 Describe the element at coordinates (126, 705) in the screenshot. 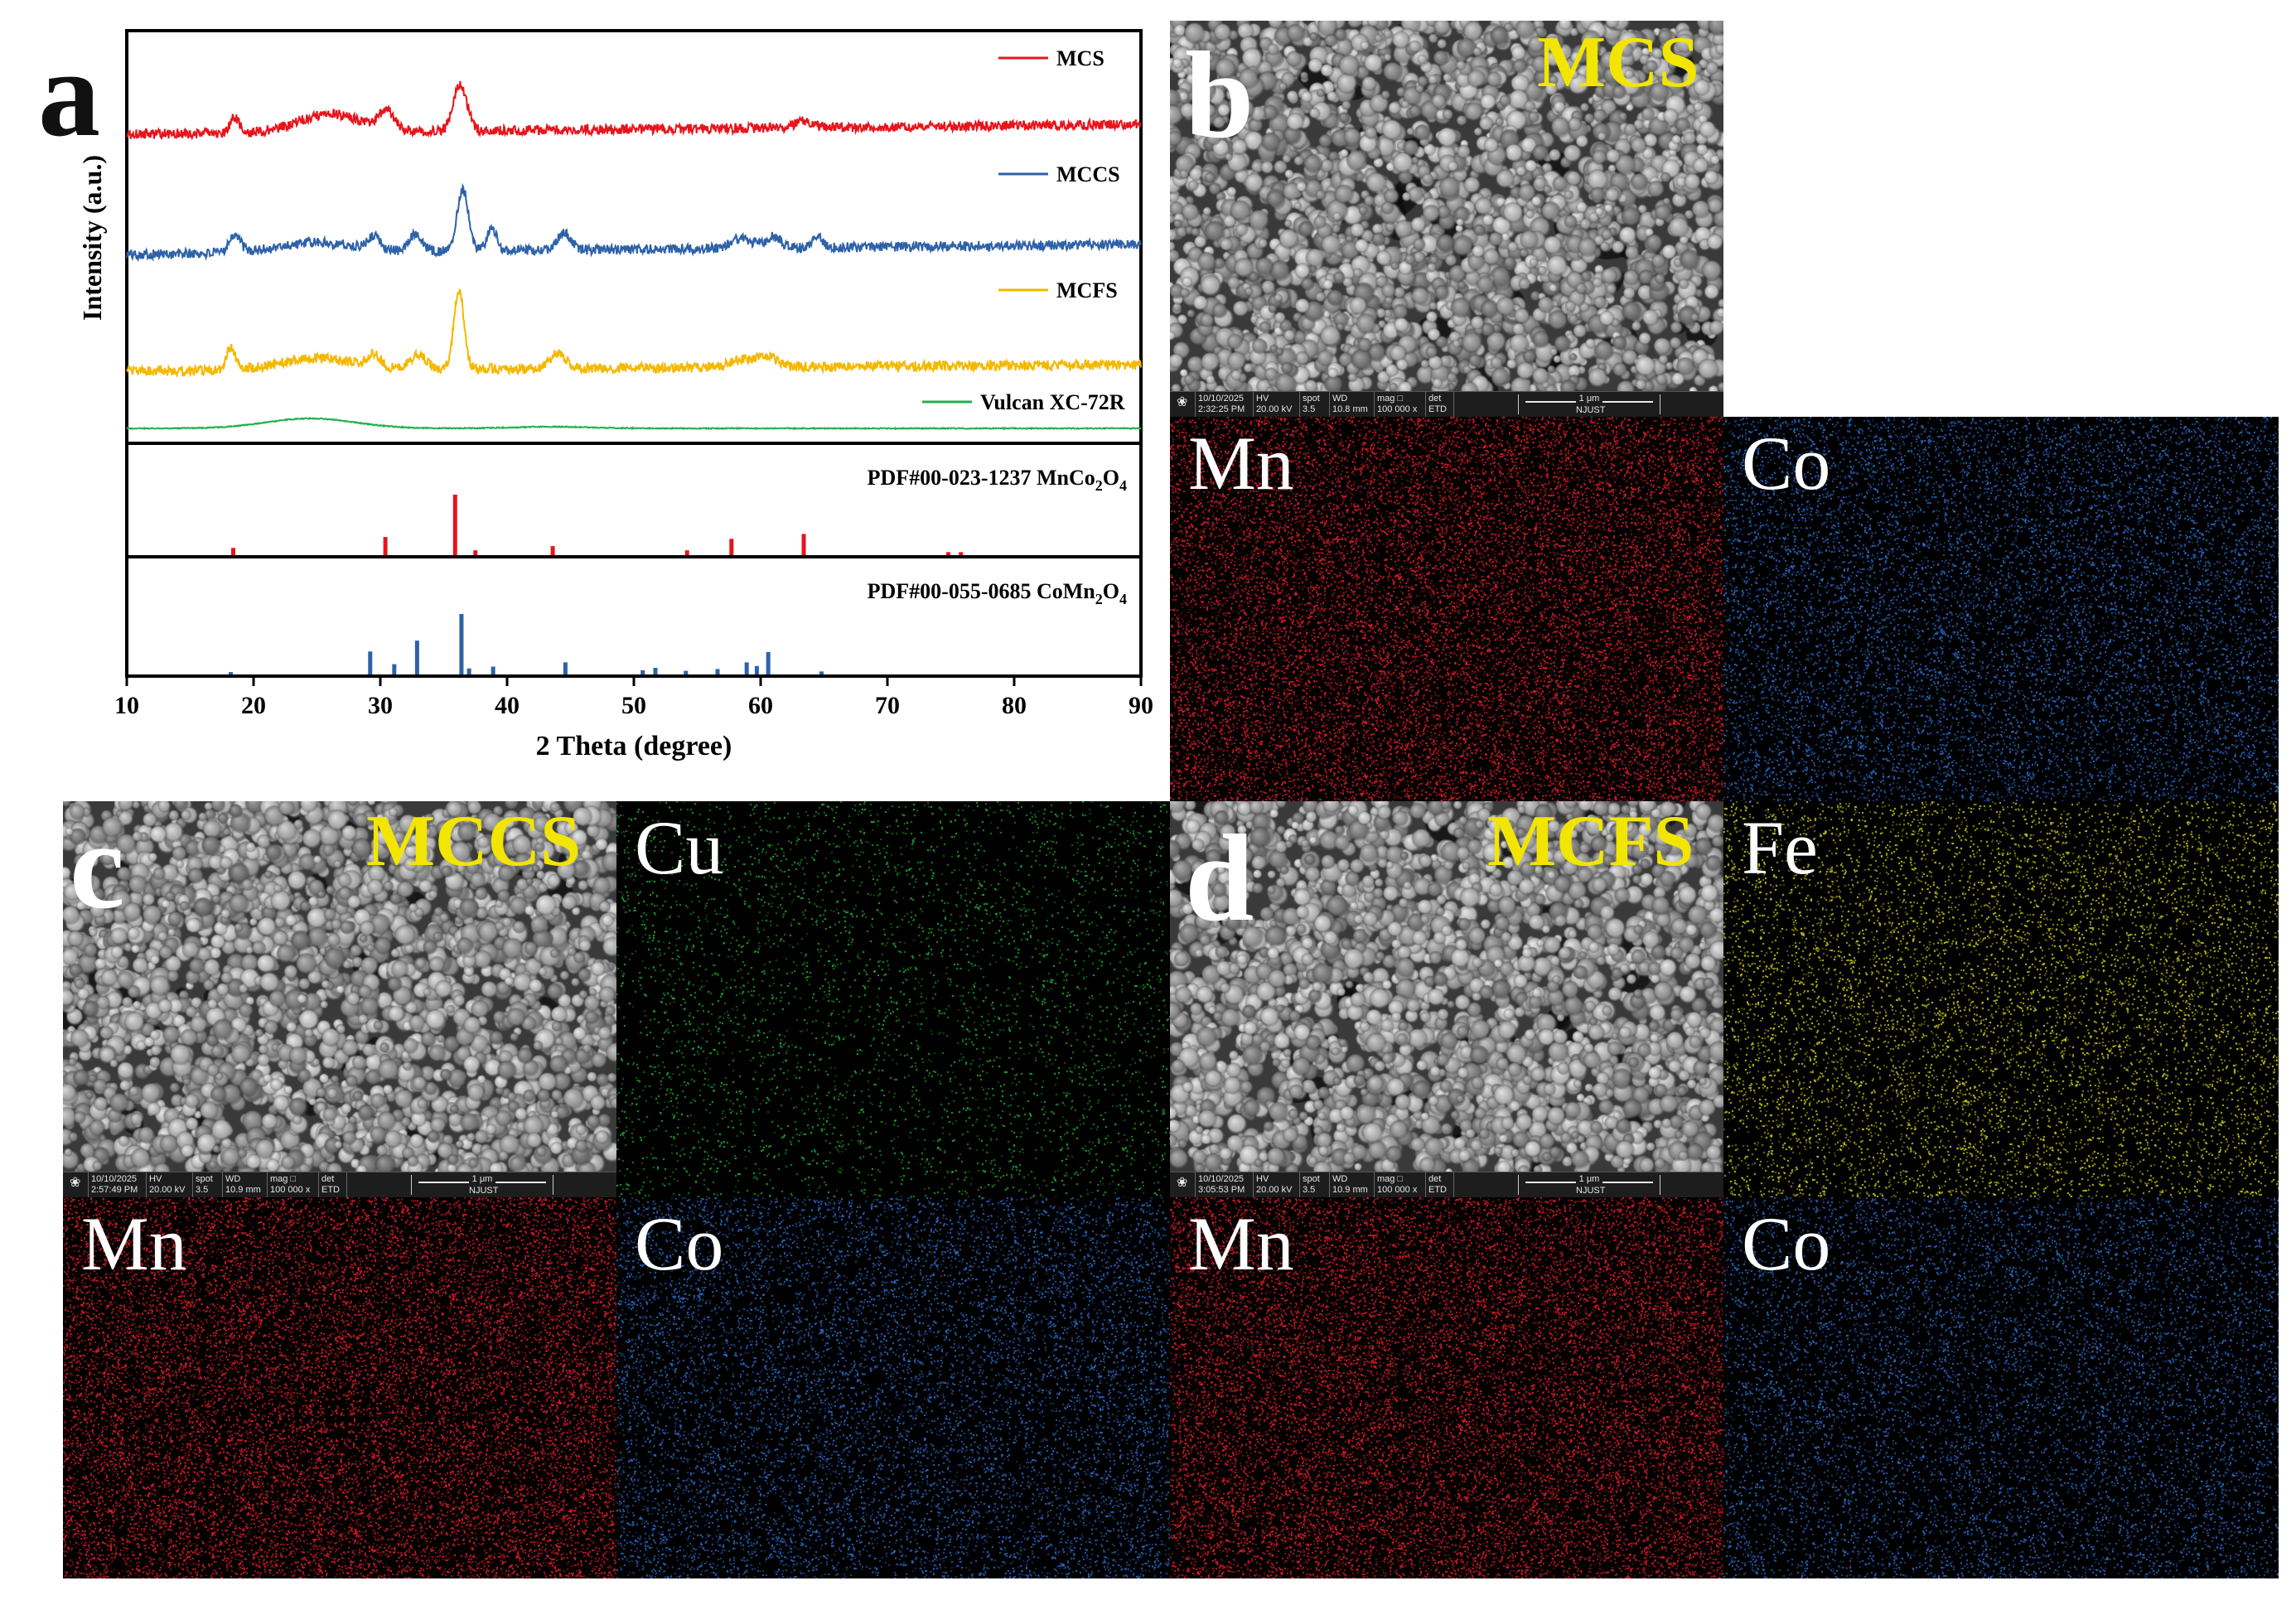

I see `x-tick-label: 10` at that location.